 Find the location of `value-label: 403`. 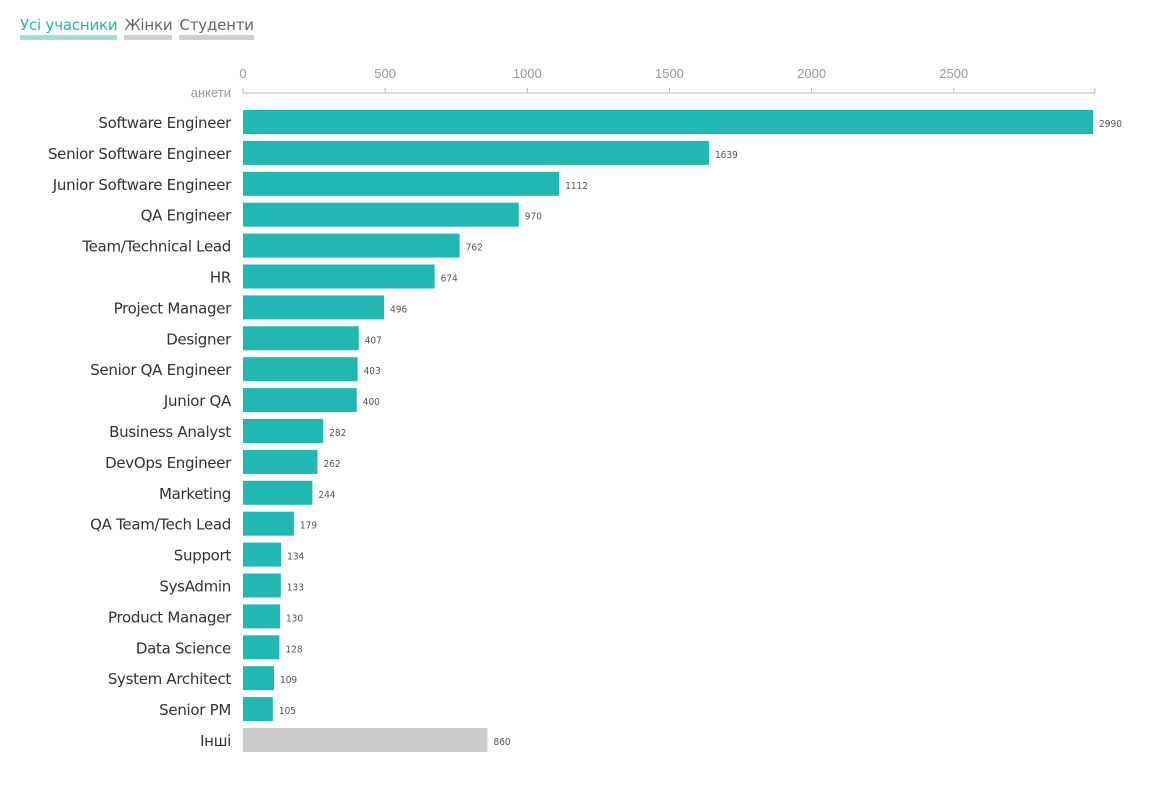

value-label: 403 is located at coordinates (372, 371).